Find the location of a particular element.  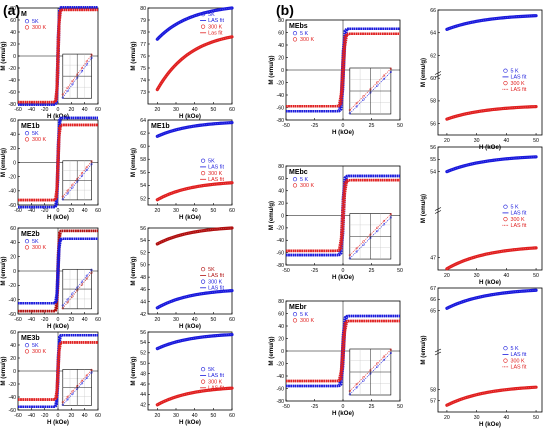

x-tick-label: -60 is located at coordinates (18, 320).